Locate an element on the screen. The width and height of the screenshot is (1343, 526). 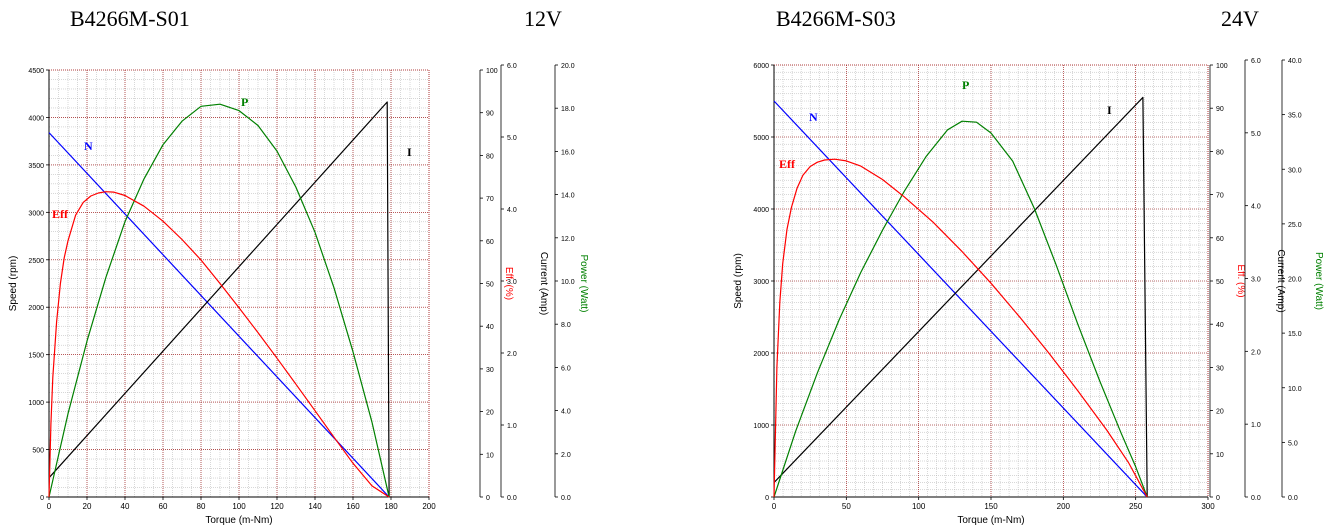
power-tick-label: 35.0 is located at coordinates (1295, 116).